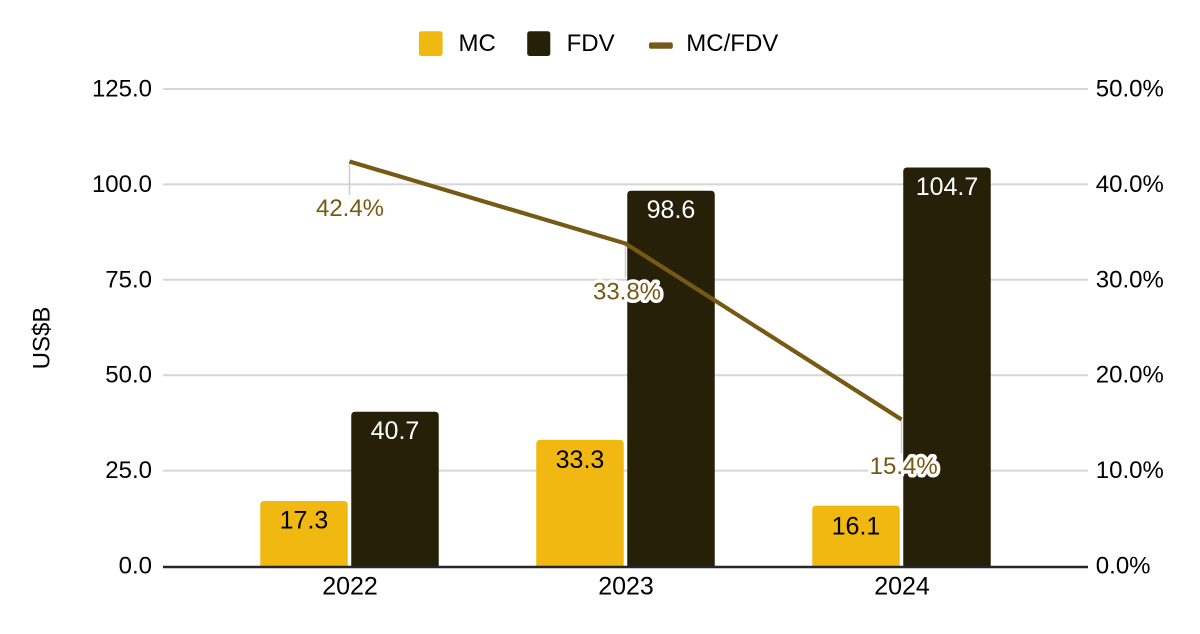  Describe the element at coordinates (1130, 89) in the screenshot. I see `svg-text: 50.0%` at that location.